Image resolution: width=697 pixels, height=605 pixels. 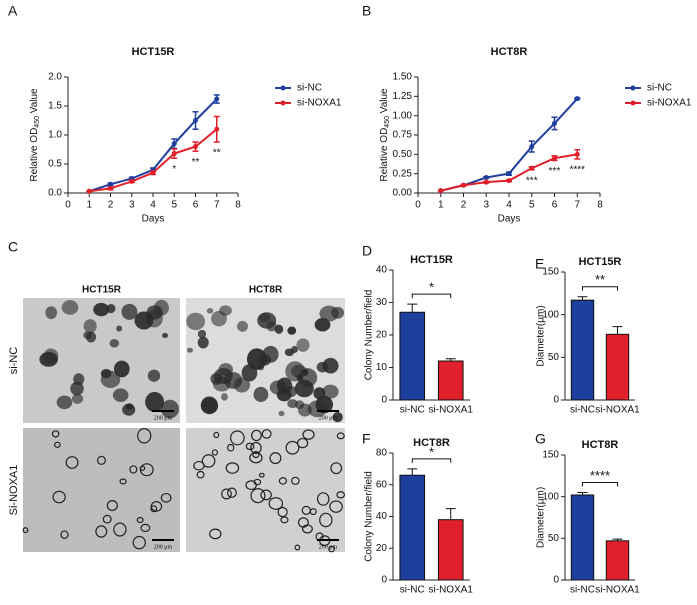 What do you see at coordinates (431, 443) in the screenshot?
I see `chart-title: HCT8R` at bounding box center [431, 443].